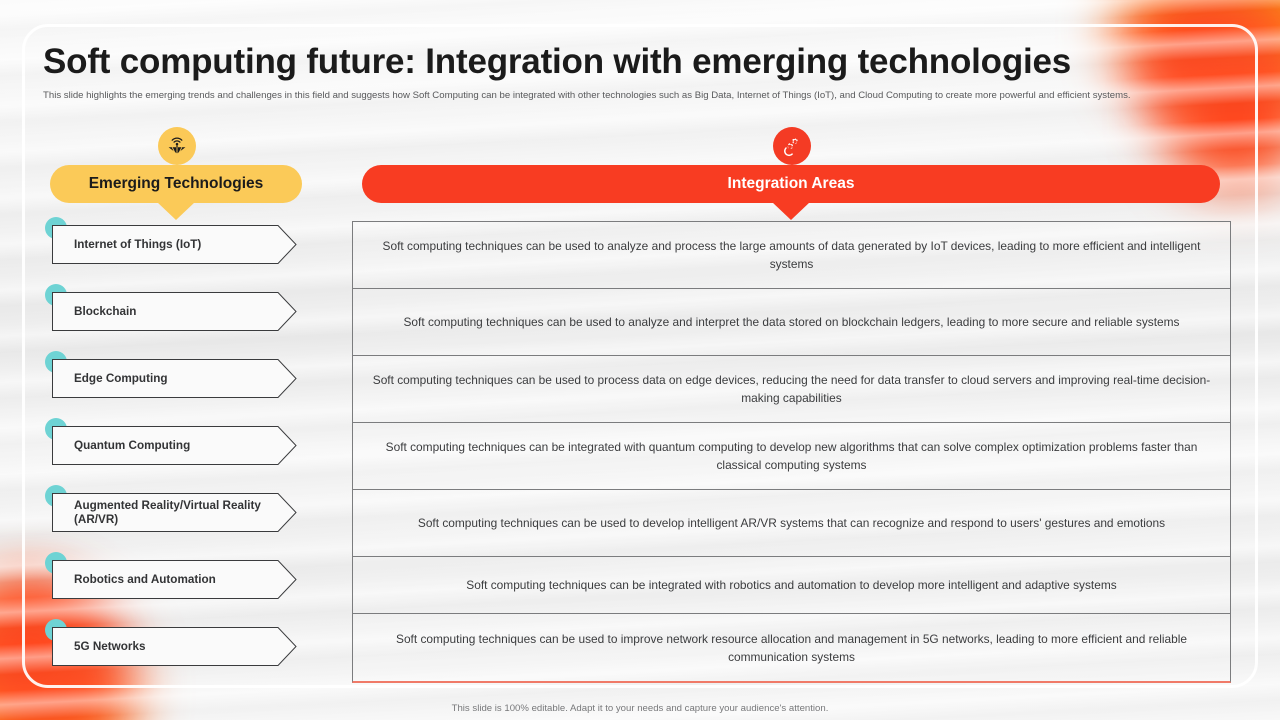 Image resolution: width=1280 pixels, height=720 pixels. I want to click on list-item: Internet of Things (IoT), so click(174, 240).